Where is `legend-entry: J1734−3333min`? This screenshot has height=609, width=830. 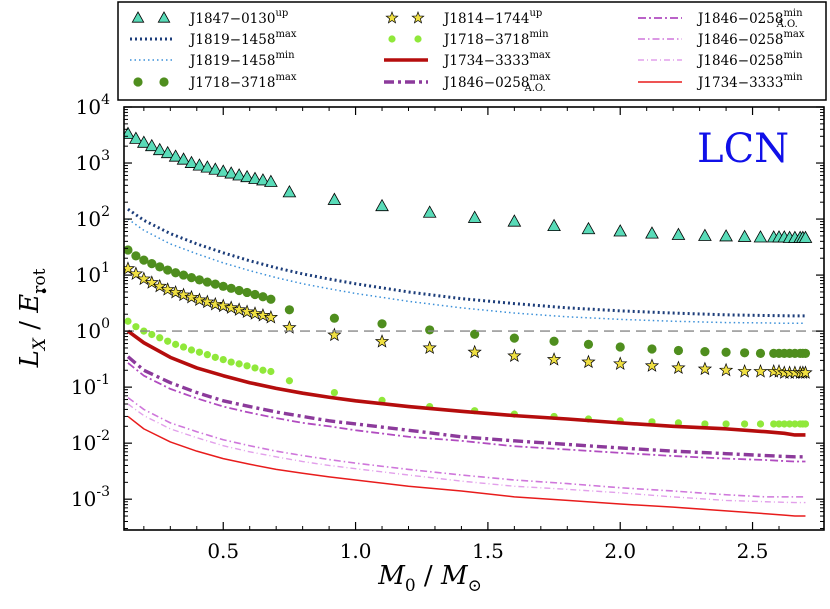
legend-entry: J1734−3333min is located at coordinates (720, 81).